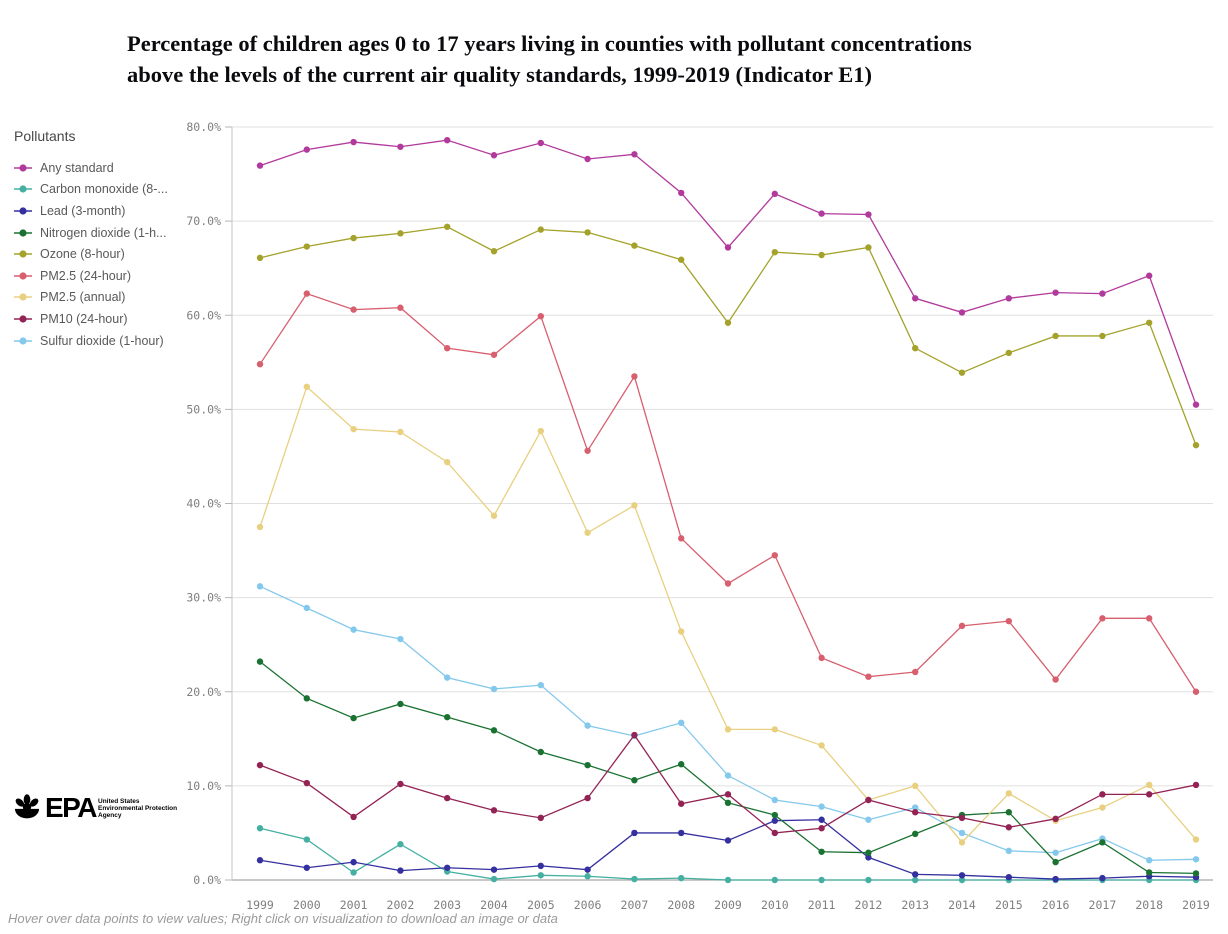  I want to click on legend-item-ozone-8-hour: Ozone (8-hour), so click(114, 254).